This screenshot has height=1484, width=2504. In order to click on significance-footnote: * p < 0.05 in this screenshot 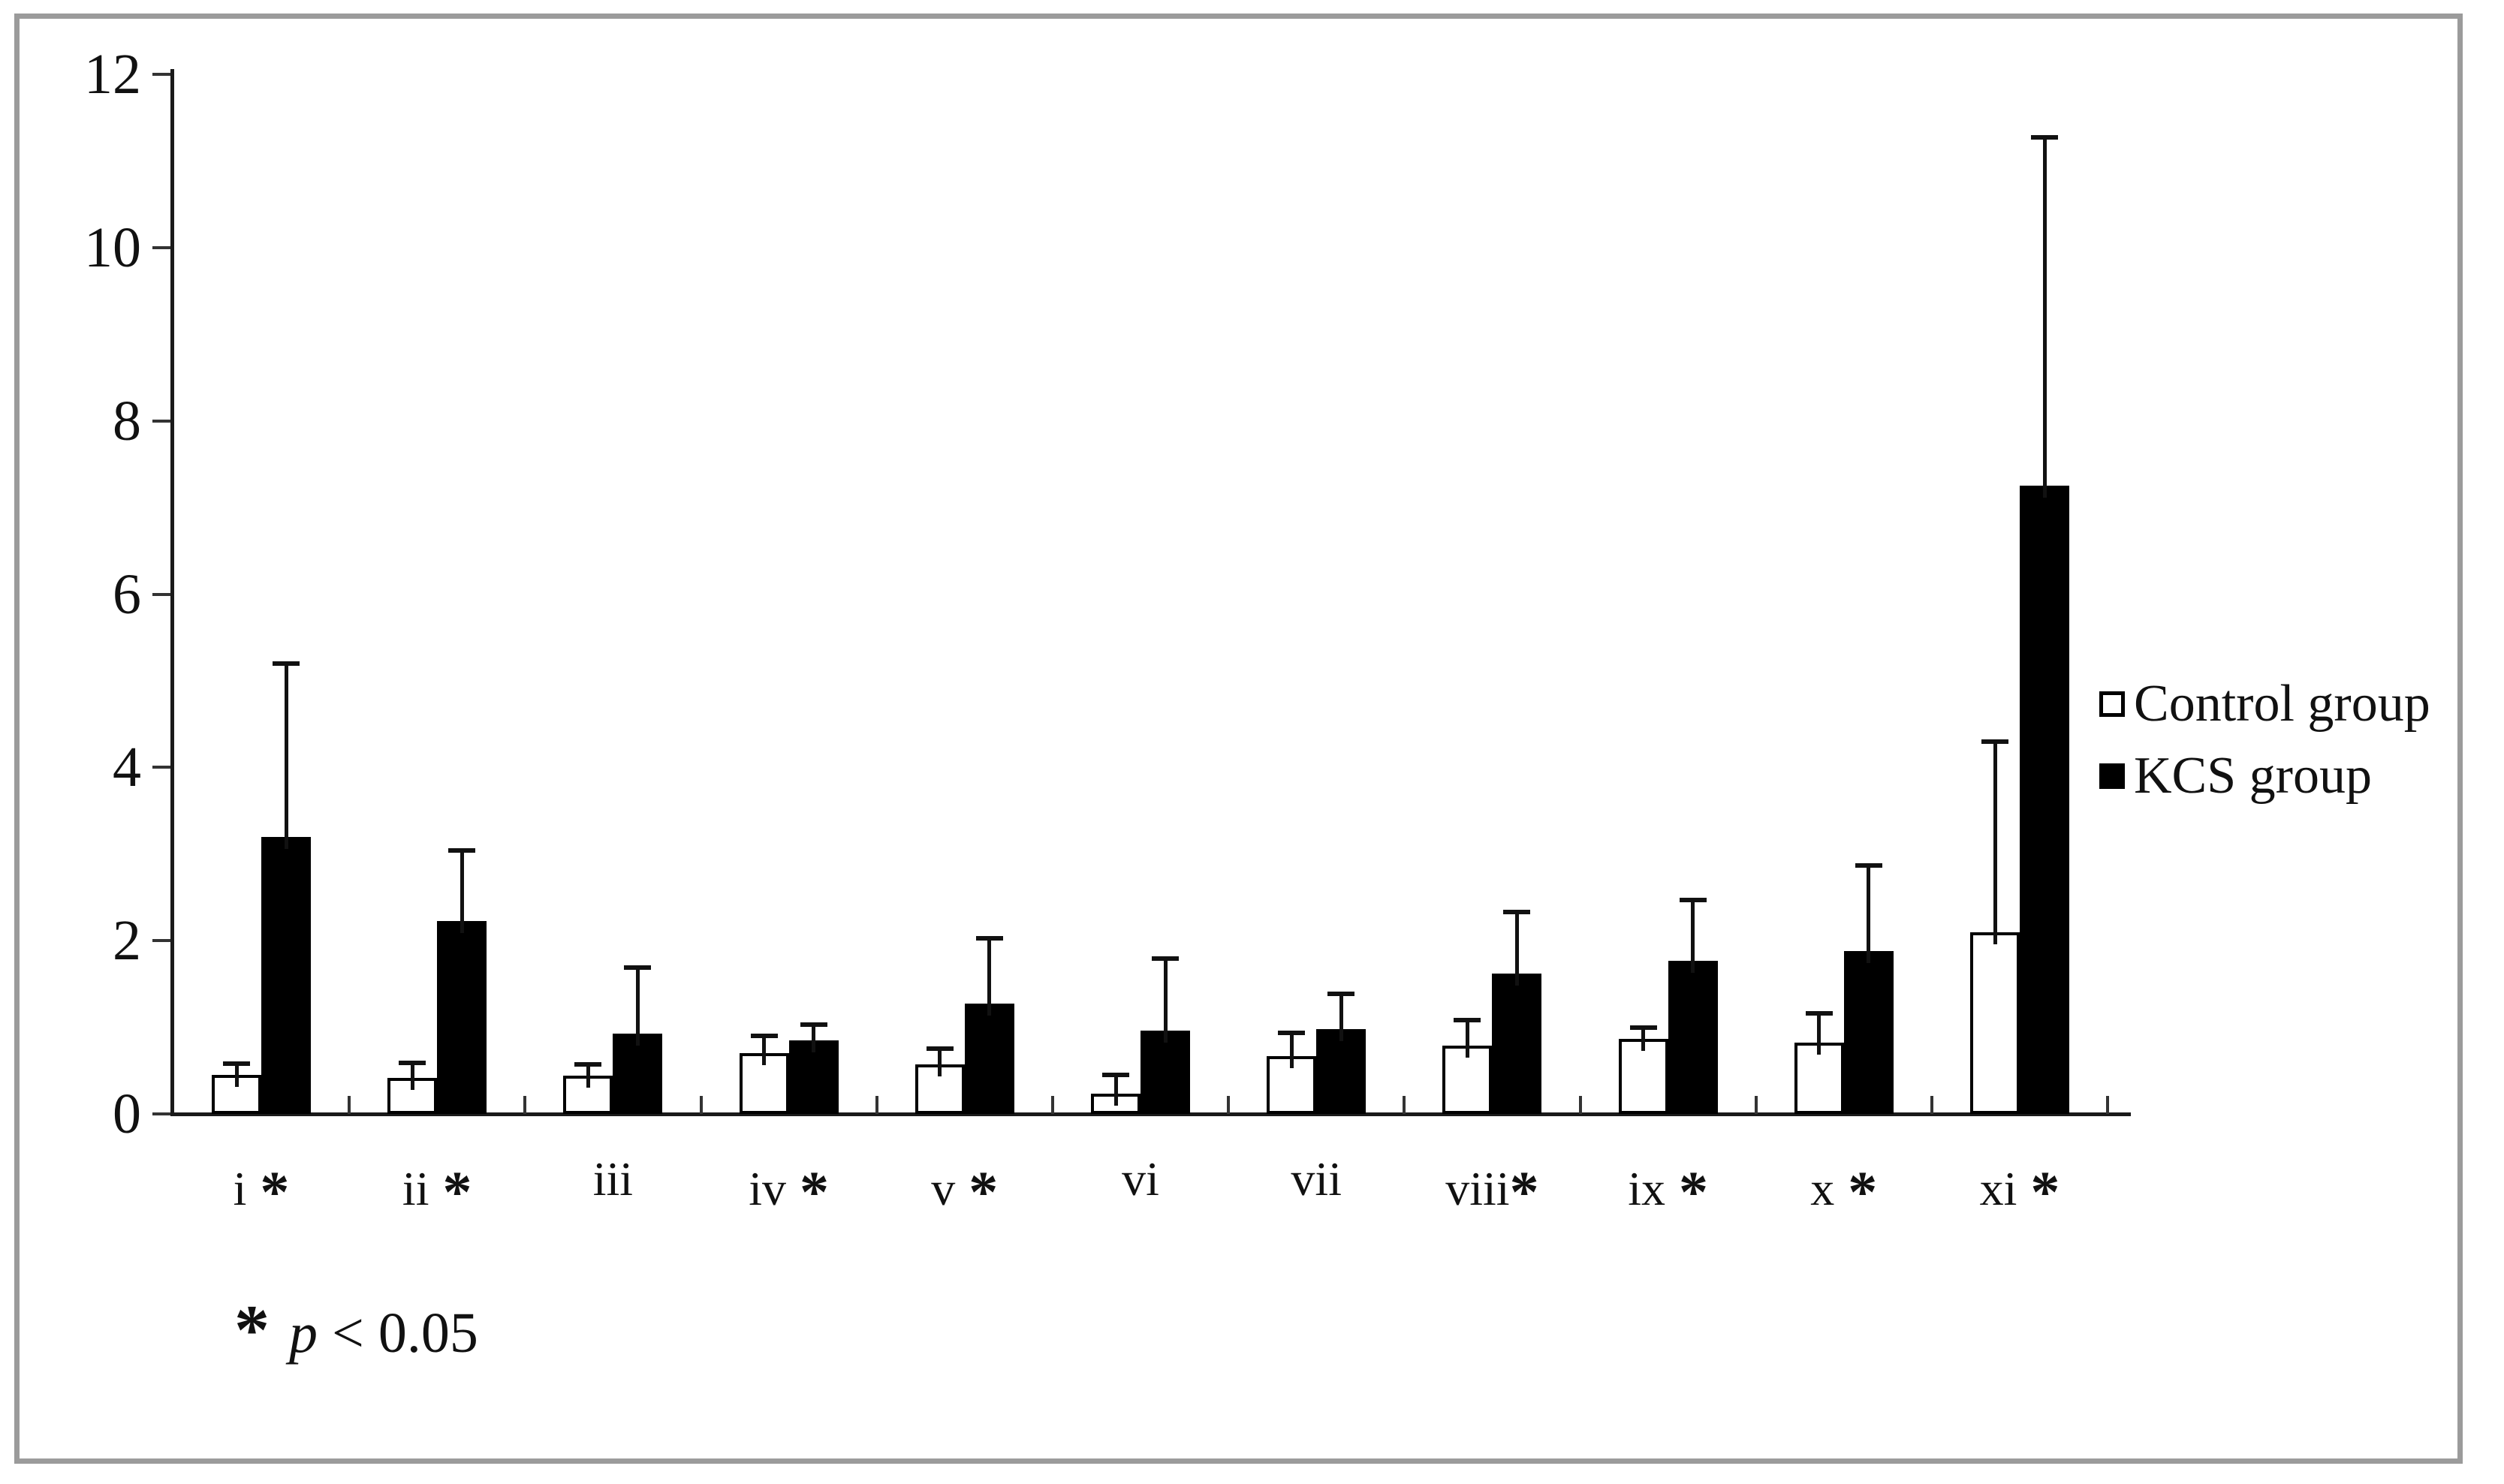, I will do `click(356, 1328)`.